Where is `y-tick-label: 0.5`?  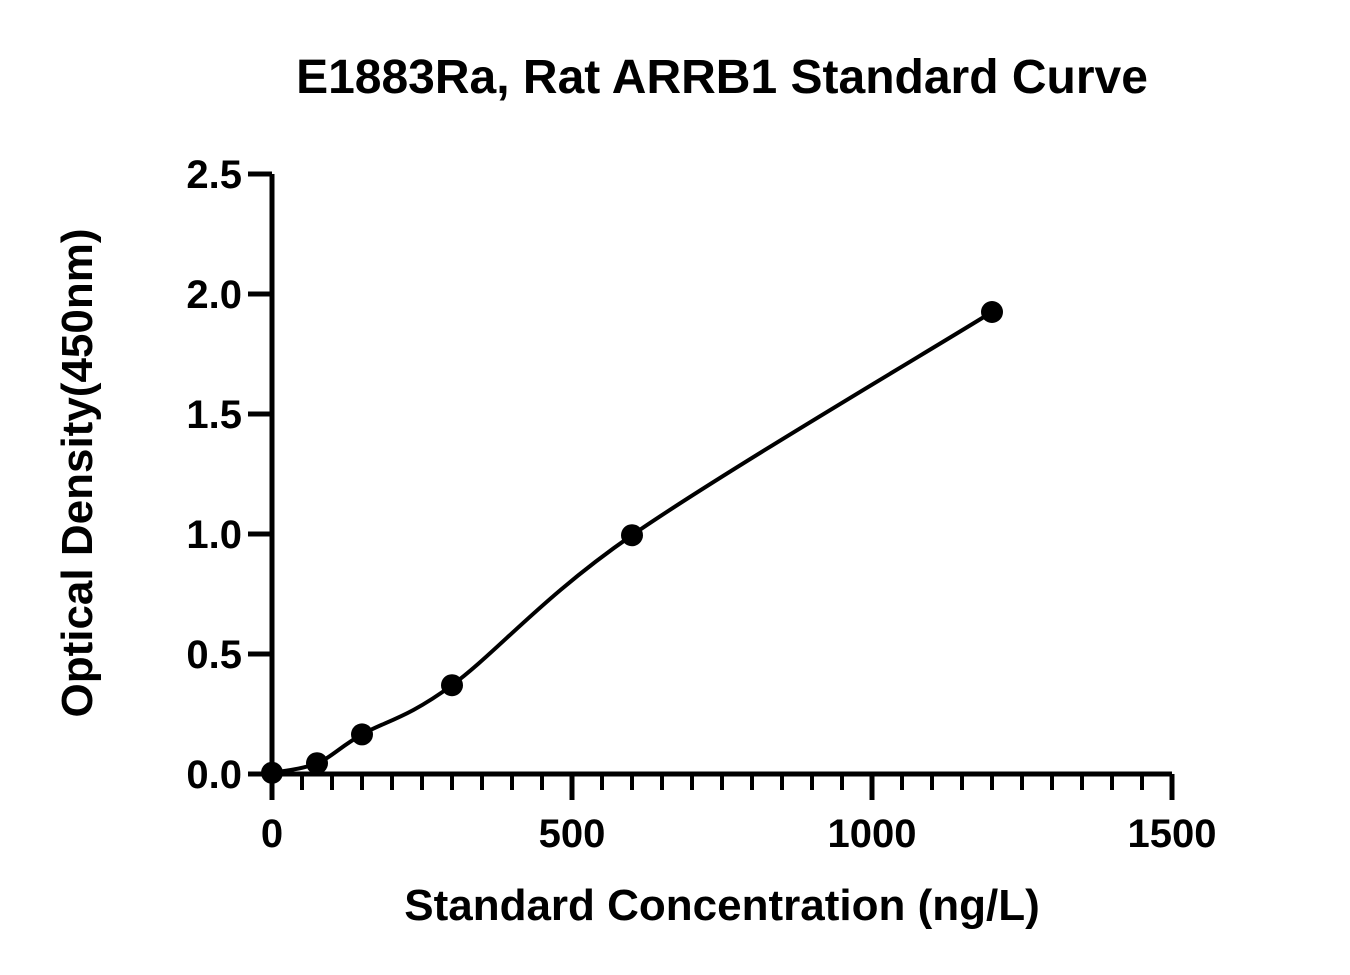 y-tick-label: 0.5 is located at coordinates (214, 655).